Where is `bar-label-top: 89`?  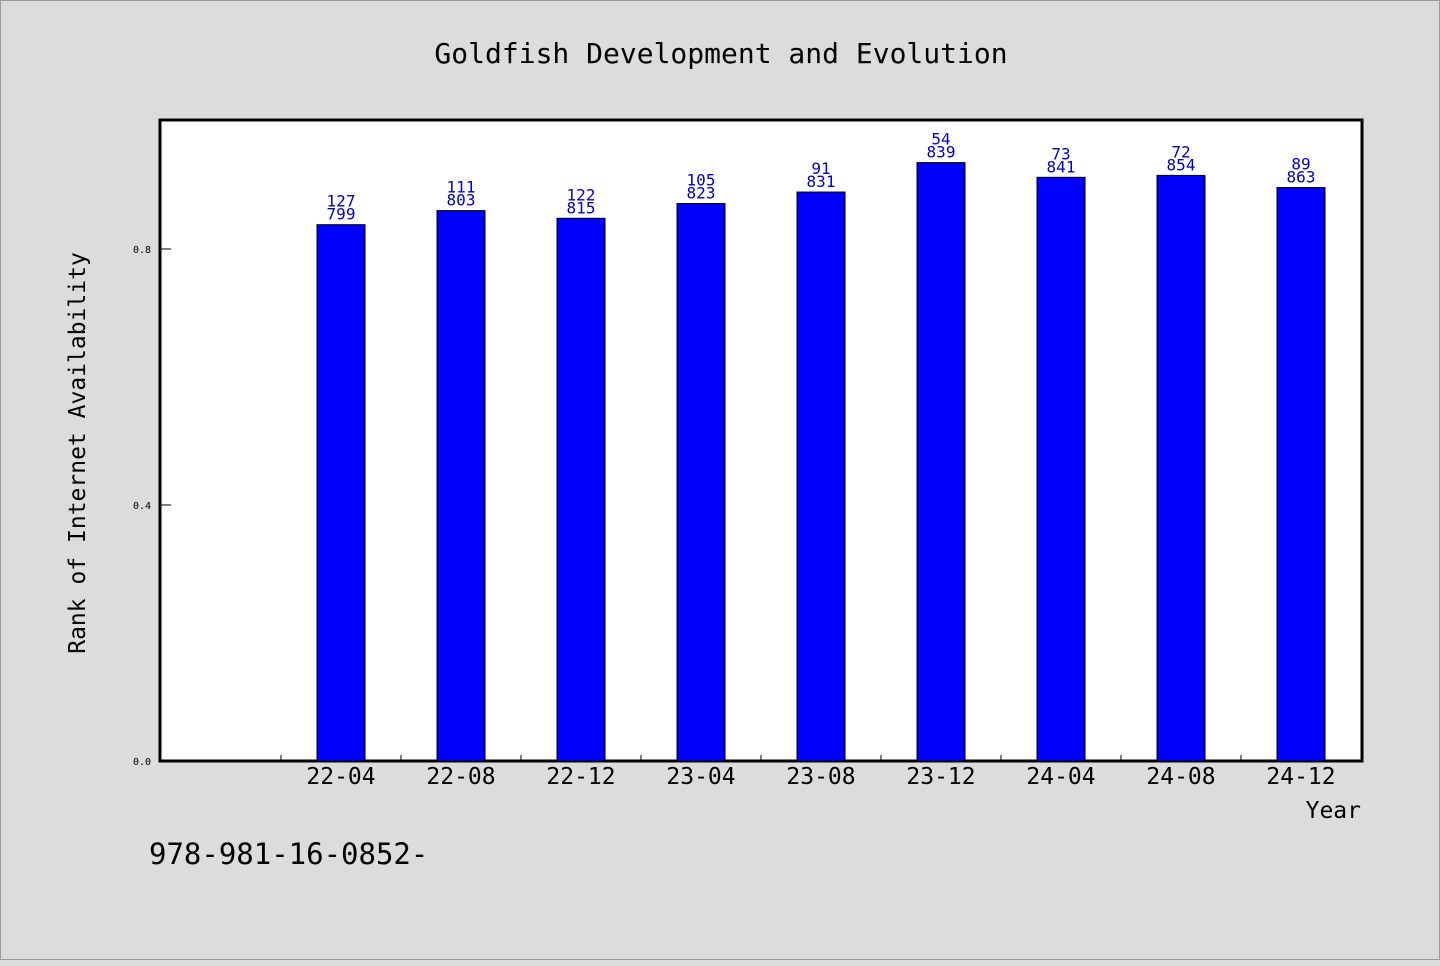 bar-label-top: 89 is located at coordinates (1300, 164).